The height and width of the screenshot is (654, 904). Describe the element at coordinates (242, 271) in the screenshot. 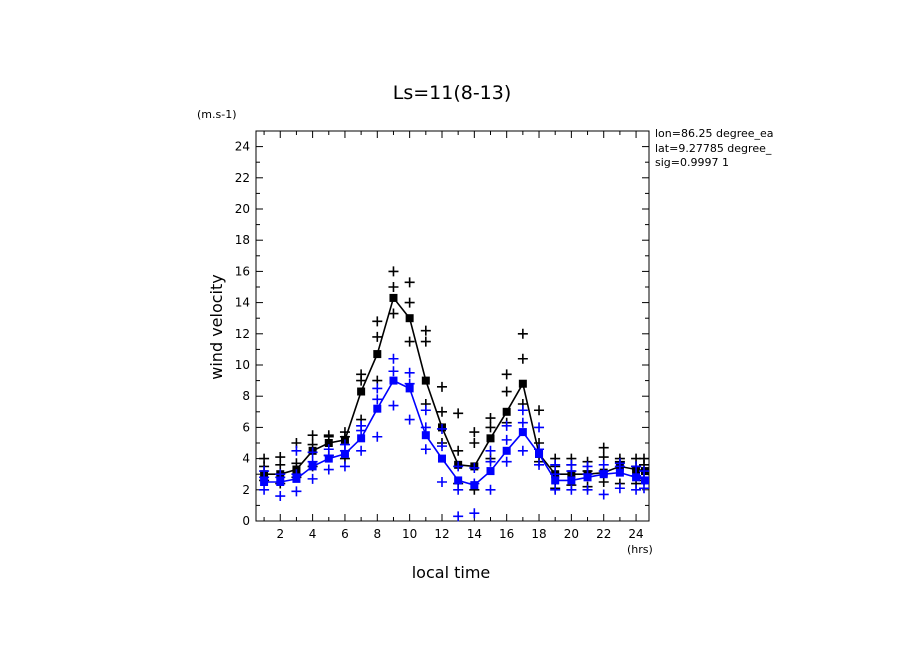

I see `y-tick-label: 16` at that location.